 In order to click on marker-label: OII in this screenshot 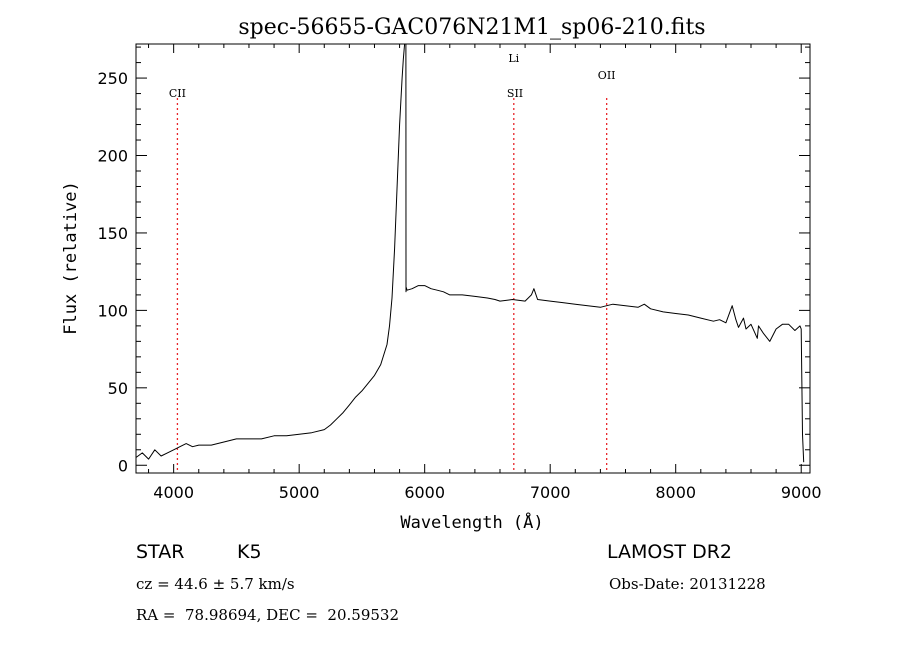, I will do `click(607, 75)`.